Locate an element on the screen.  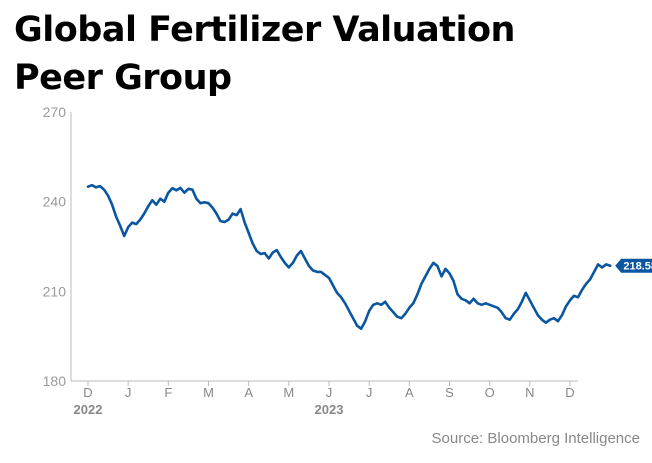
x-axis-ticks: D J F M A M J J A S O N D 2022 2023 is located at coordinates (324, 399).